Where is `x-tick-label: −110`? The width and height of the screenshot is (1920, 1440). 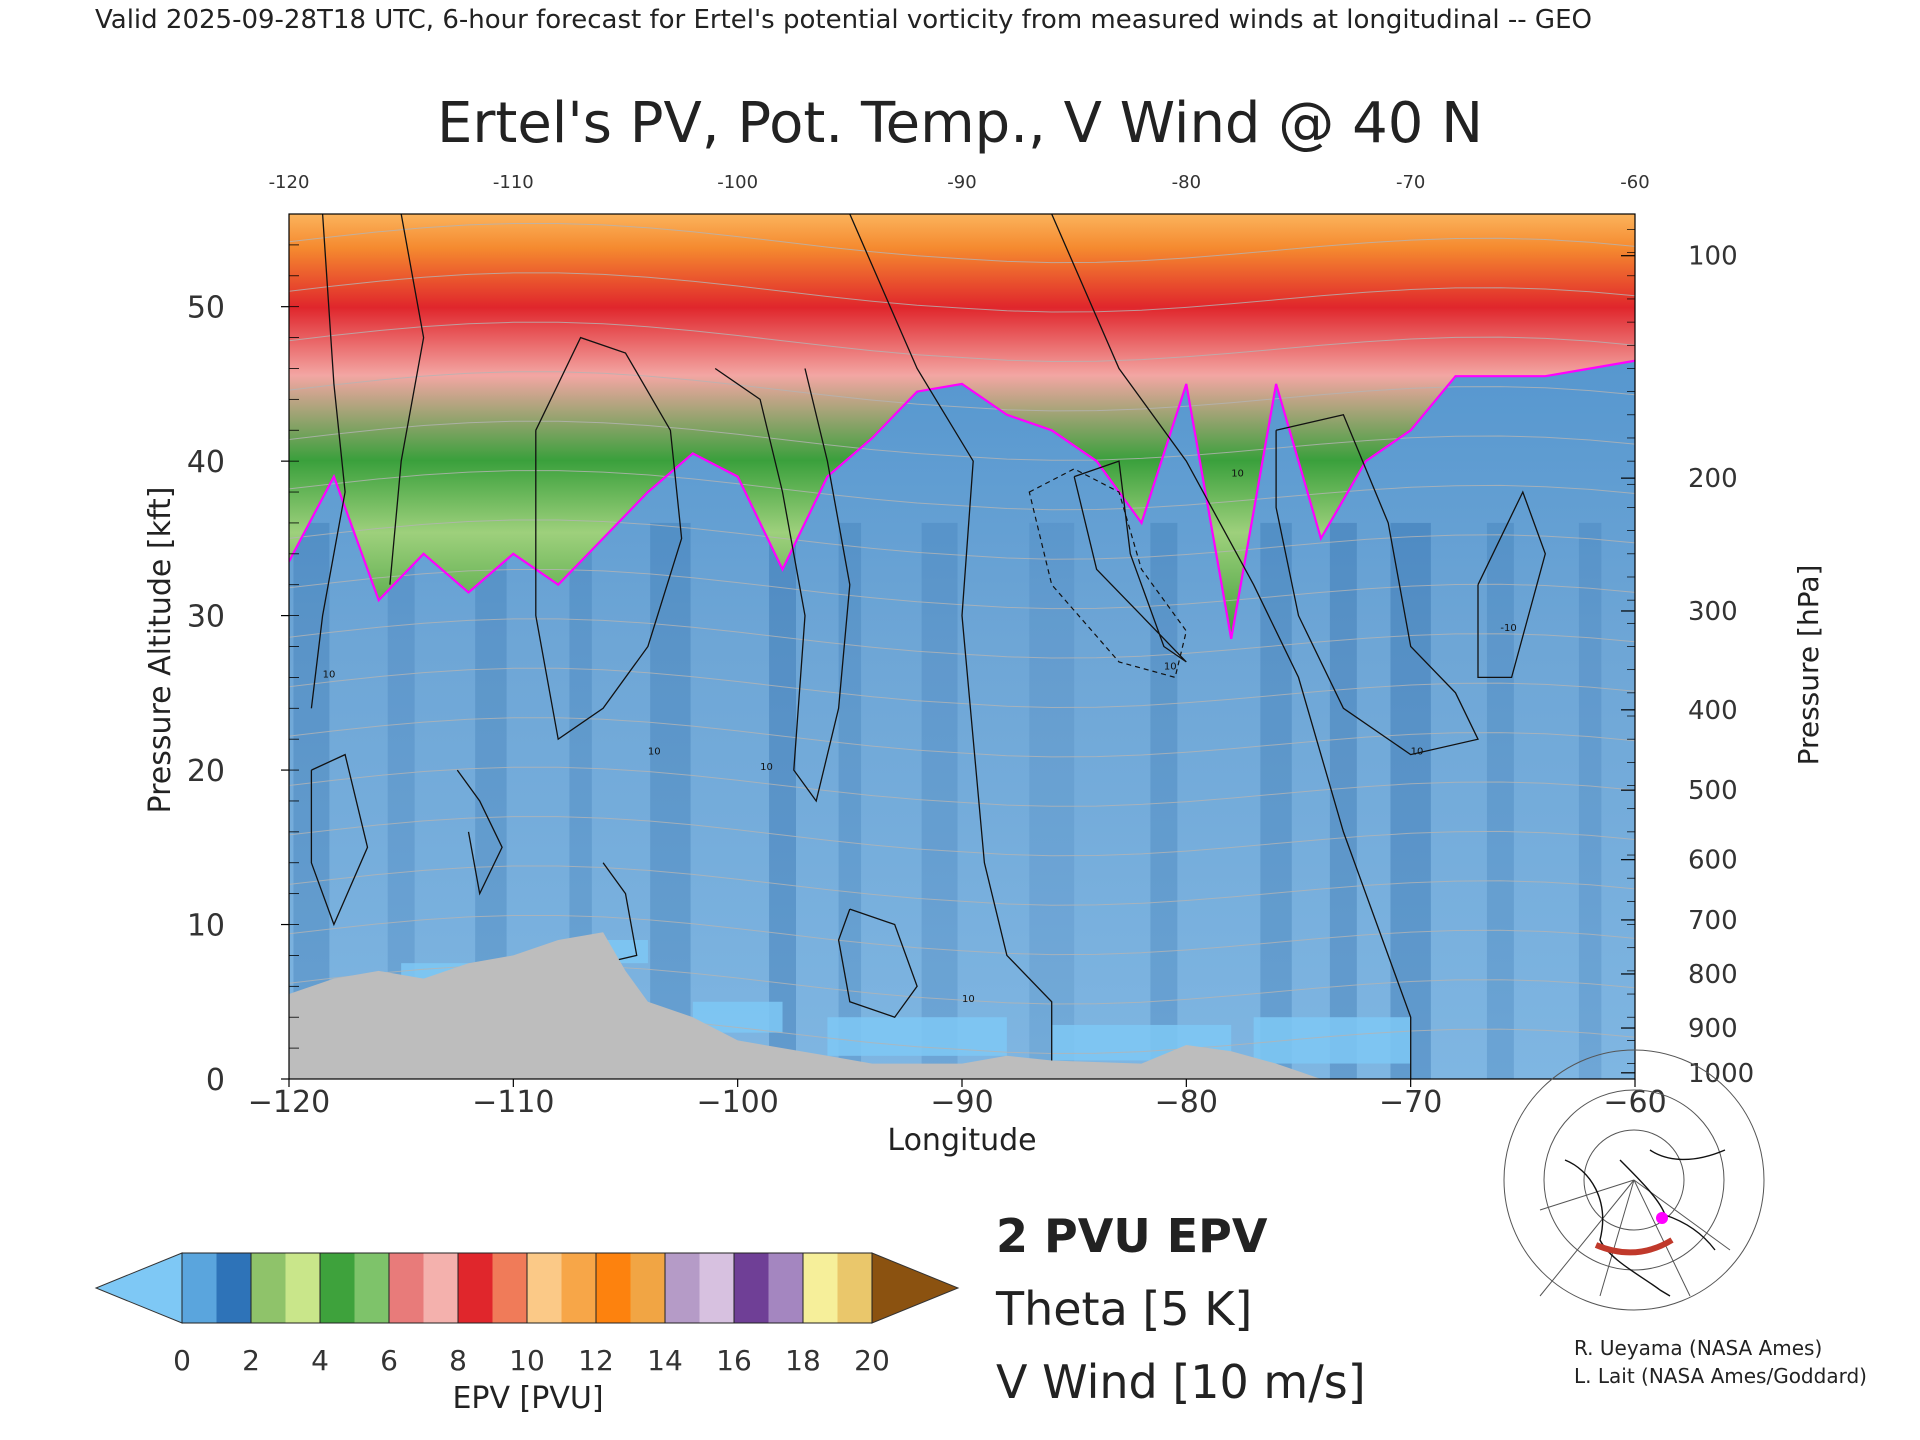
x-tick-label: −110 is located at coordinates (513, 1102).